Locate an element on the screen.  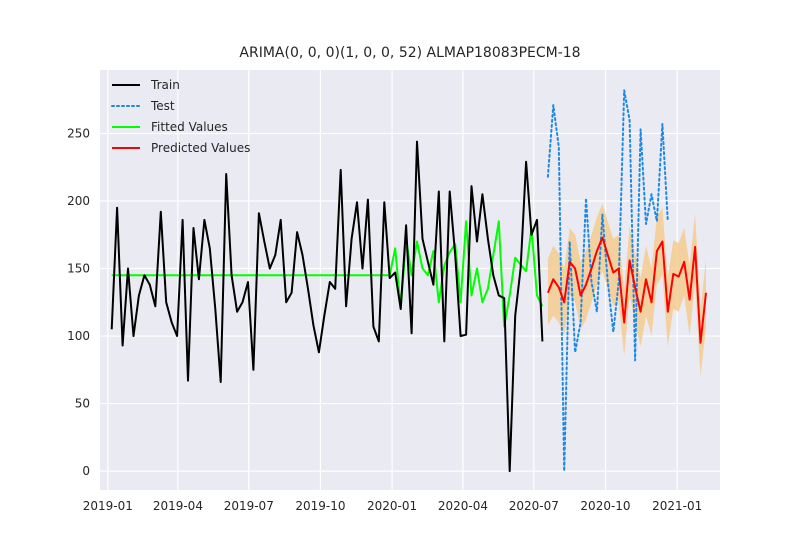
y-tick-label: 0 is located at coordinates (86, 471).